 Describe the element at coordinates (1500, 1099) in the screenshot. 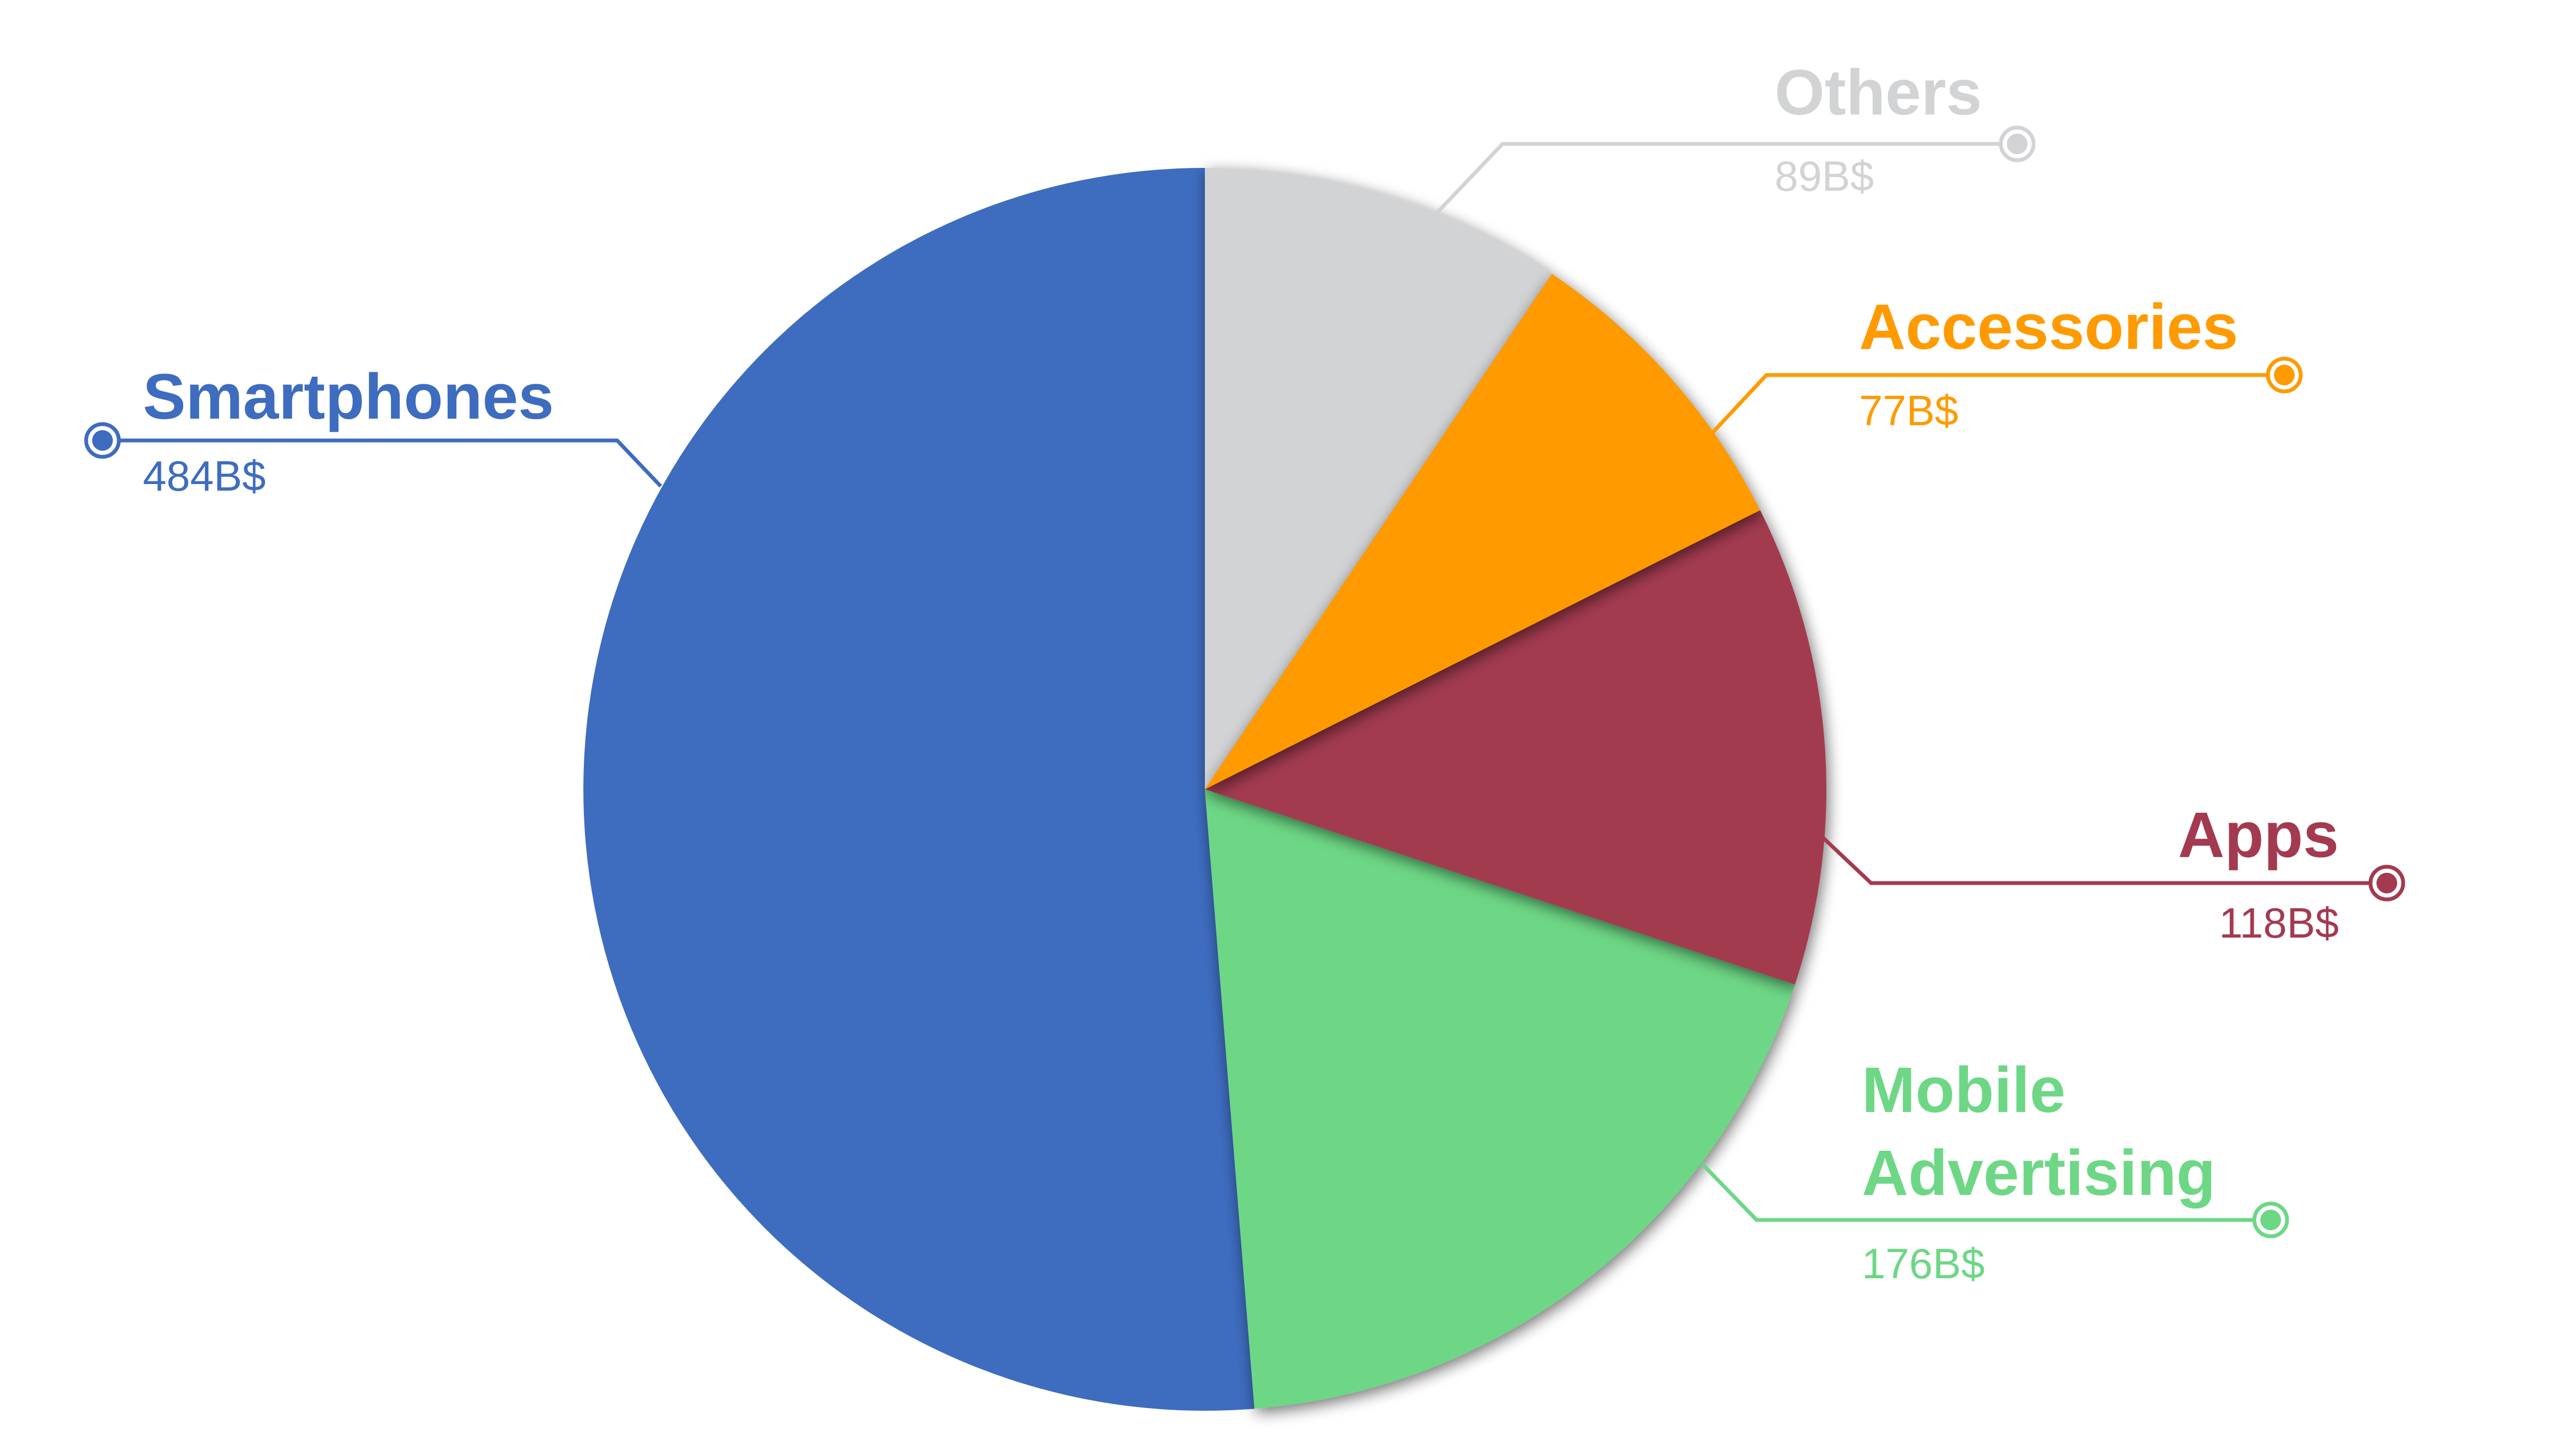

I see `pie-slice-mobile-advertising` at that location.